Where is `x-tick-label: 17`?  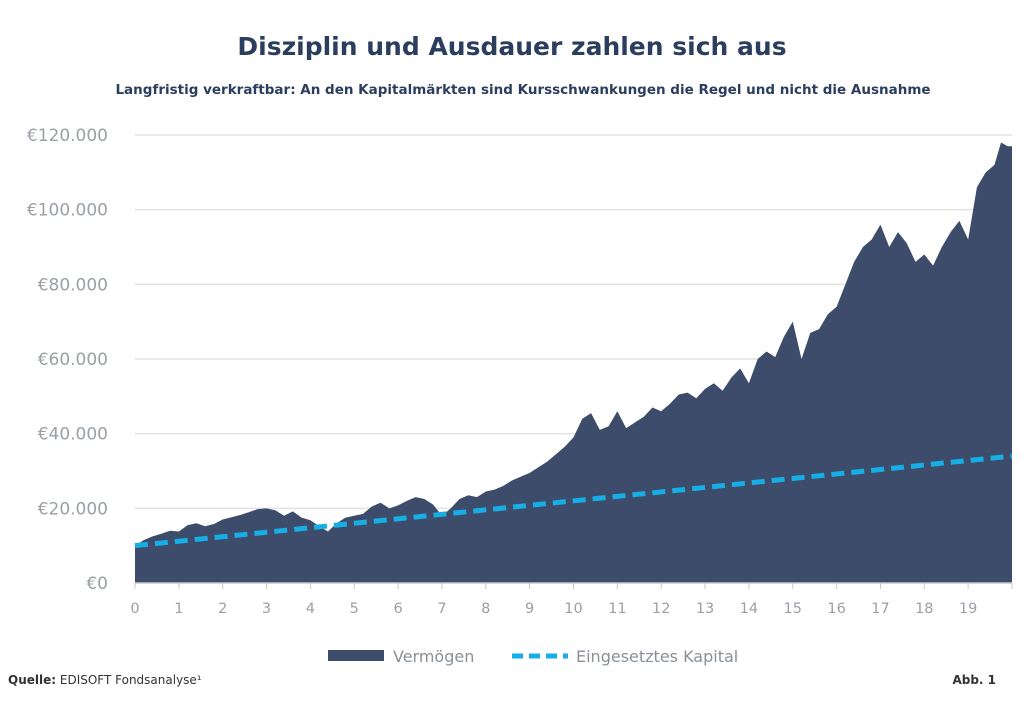
x-tick-label: 17 is located at coordinates (880, 609).